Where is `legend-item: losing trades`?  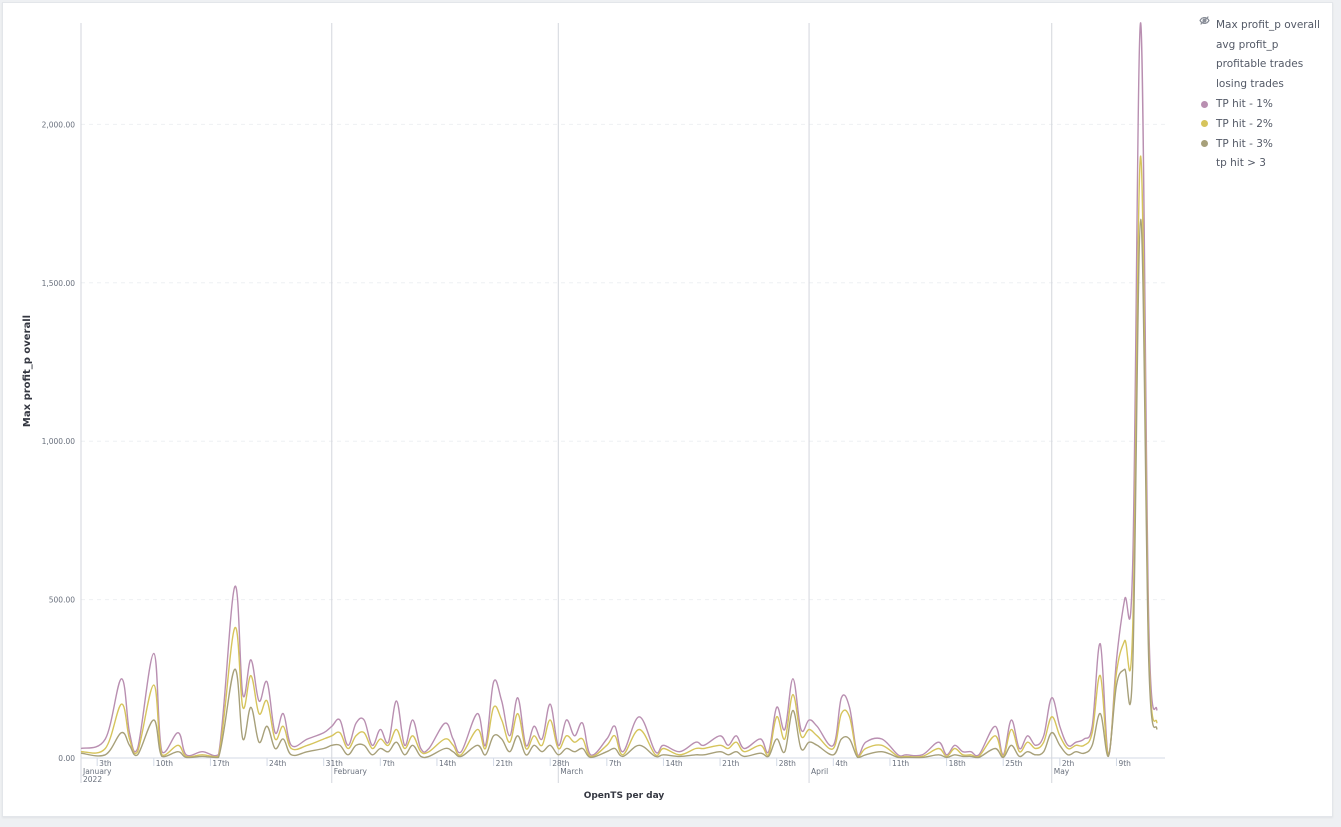
legend-item: losing trades is located at coordinates (1269, 55).